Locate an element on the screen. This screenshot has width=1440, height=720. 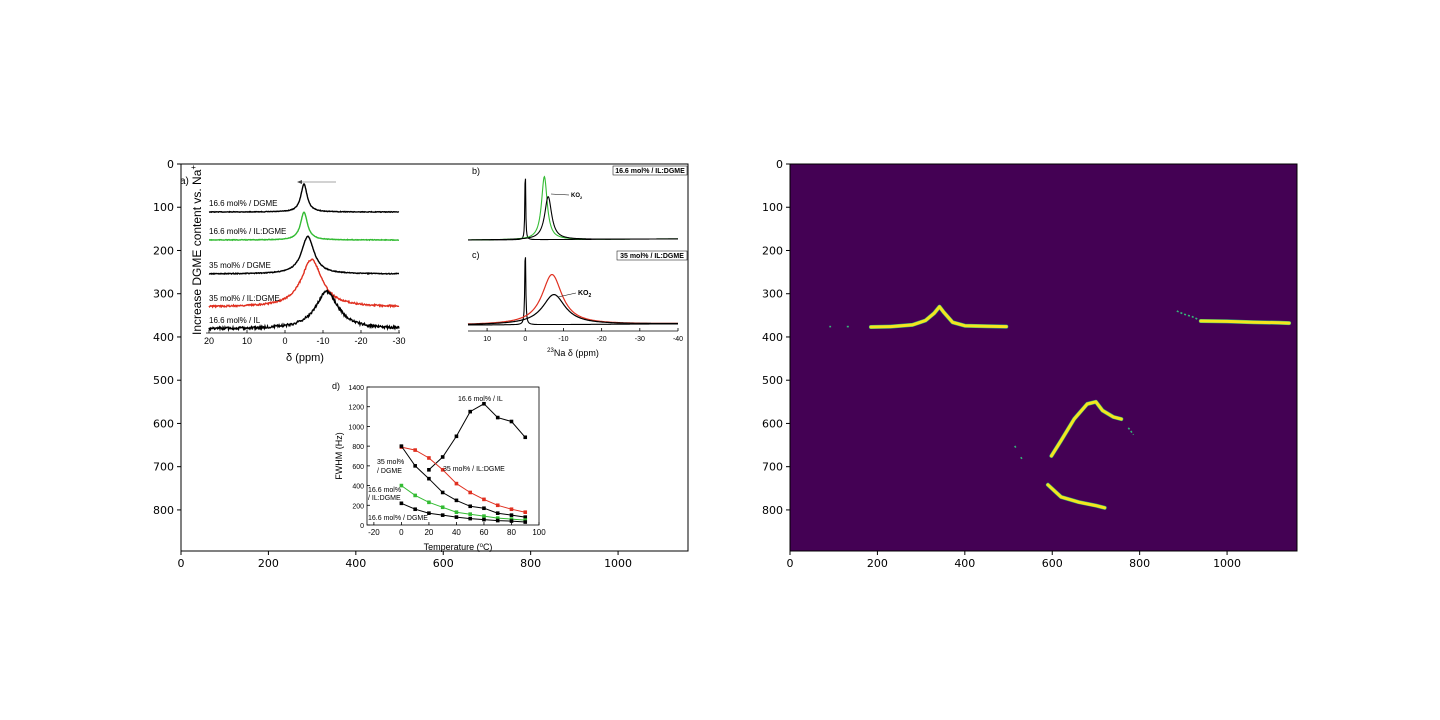
panel-c-xtick-label: -30 is located at coordinates (640, 339).